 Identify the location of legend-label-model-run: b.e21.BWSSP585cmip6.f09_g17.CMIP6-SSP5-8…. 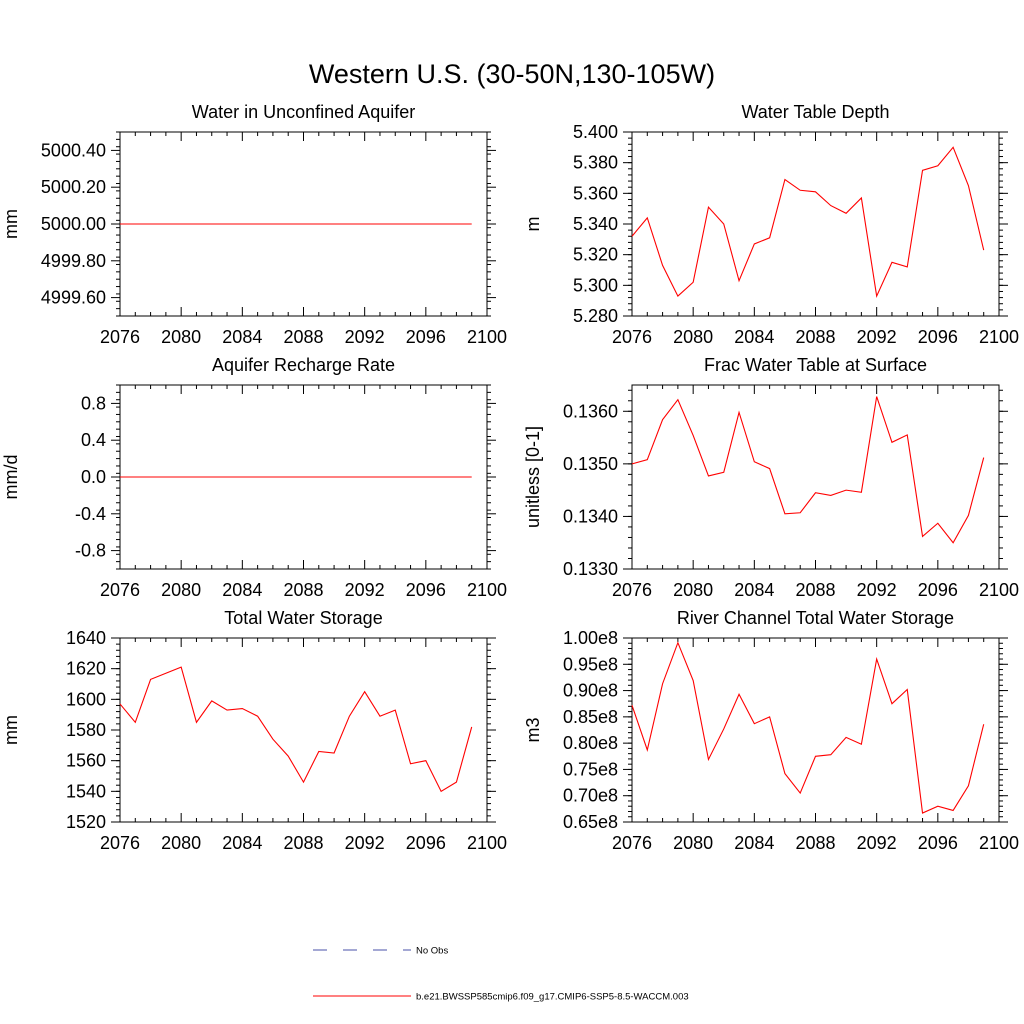
(552, 997).